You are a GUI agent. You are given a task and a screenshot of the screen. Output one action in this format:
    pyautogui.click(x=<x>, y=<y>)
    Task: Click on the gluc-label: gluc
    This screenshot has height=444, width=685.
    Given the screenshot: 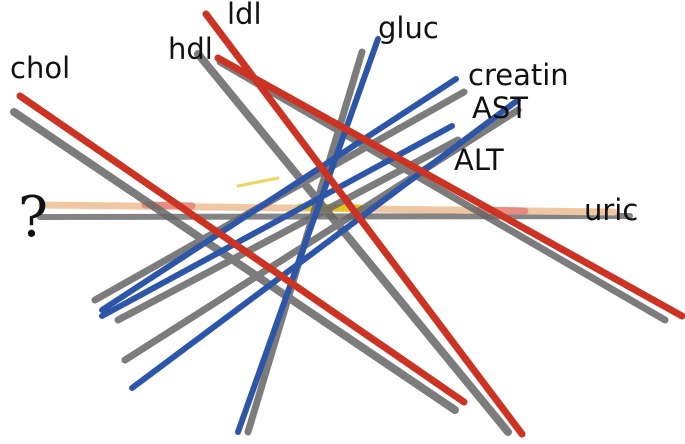 What is the action you would take?
    pyautogui.click(x=408, y=28)
    